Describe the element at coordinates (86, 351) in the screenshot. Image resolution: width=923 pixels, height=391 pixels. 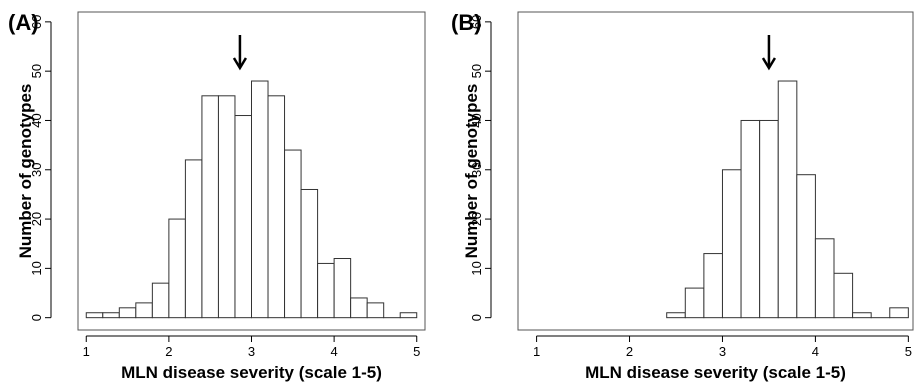
I see `x-tick-label-a-0: 1` at that location.